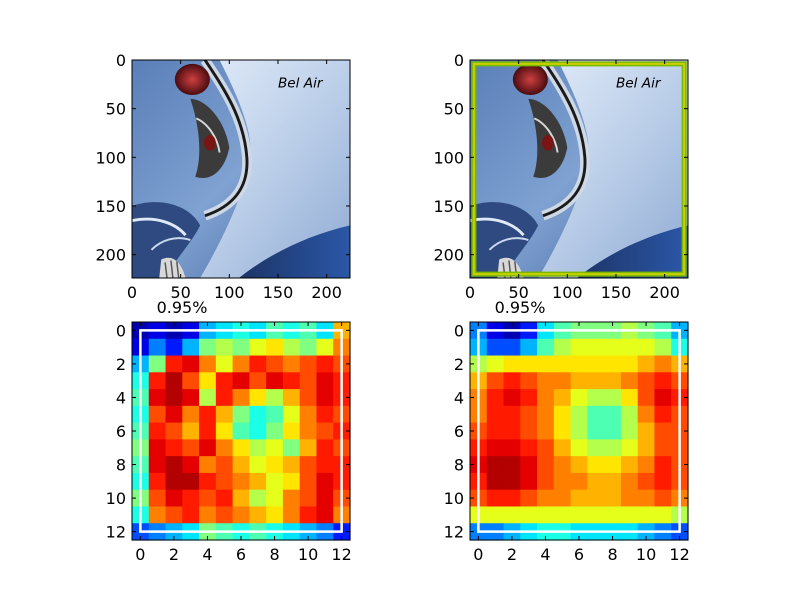 The height and width of the screenshot is (600, 800). Describe the element at coordinates (579, 431) in the screenshot. I see `heatmap-box-outline` at that location.